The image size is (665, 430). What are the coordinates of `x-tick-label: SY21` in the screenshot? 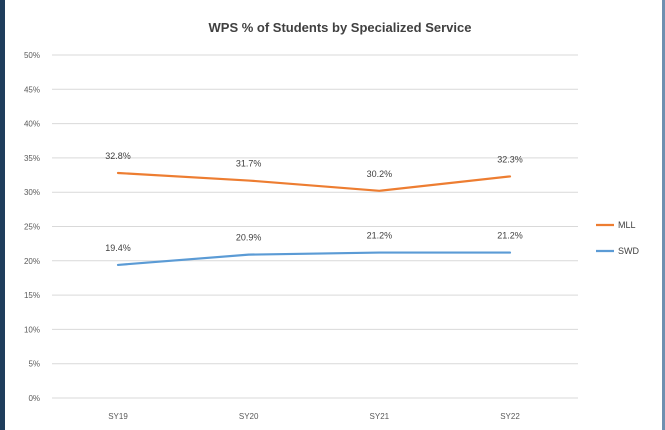 It's located at (380, 416).